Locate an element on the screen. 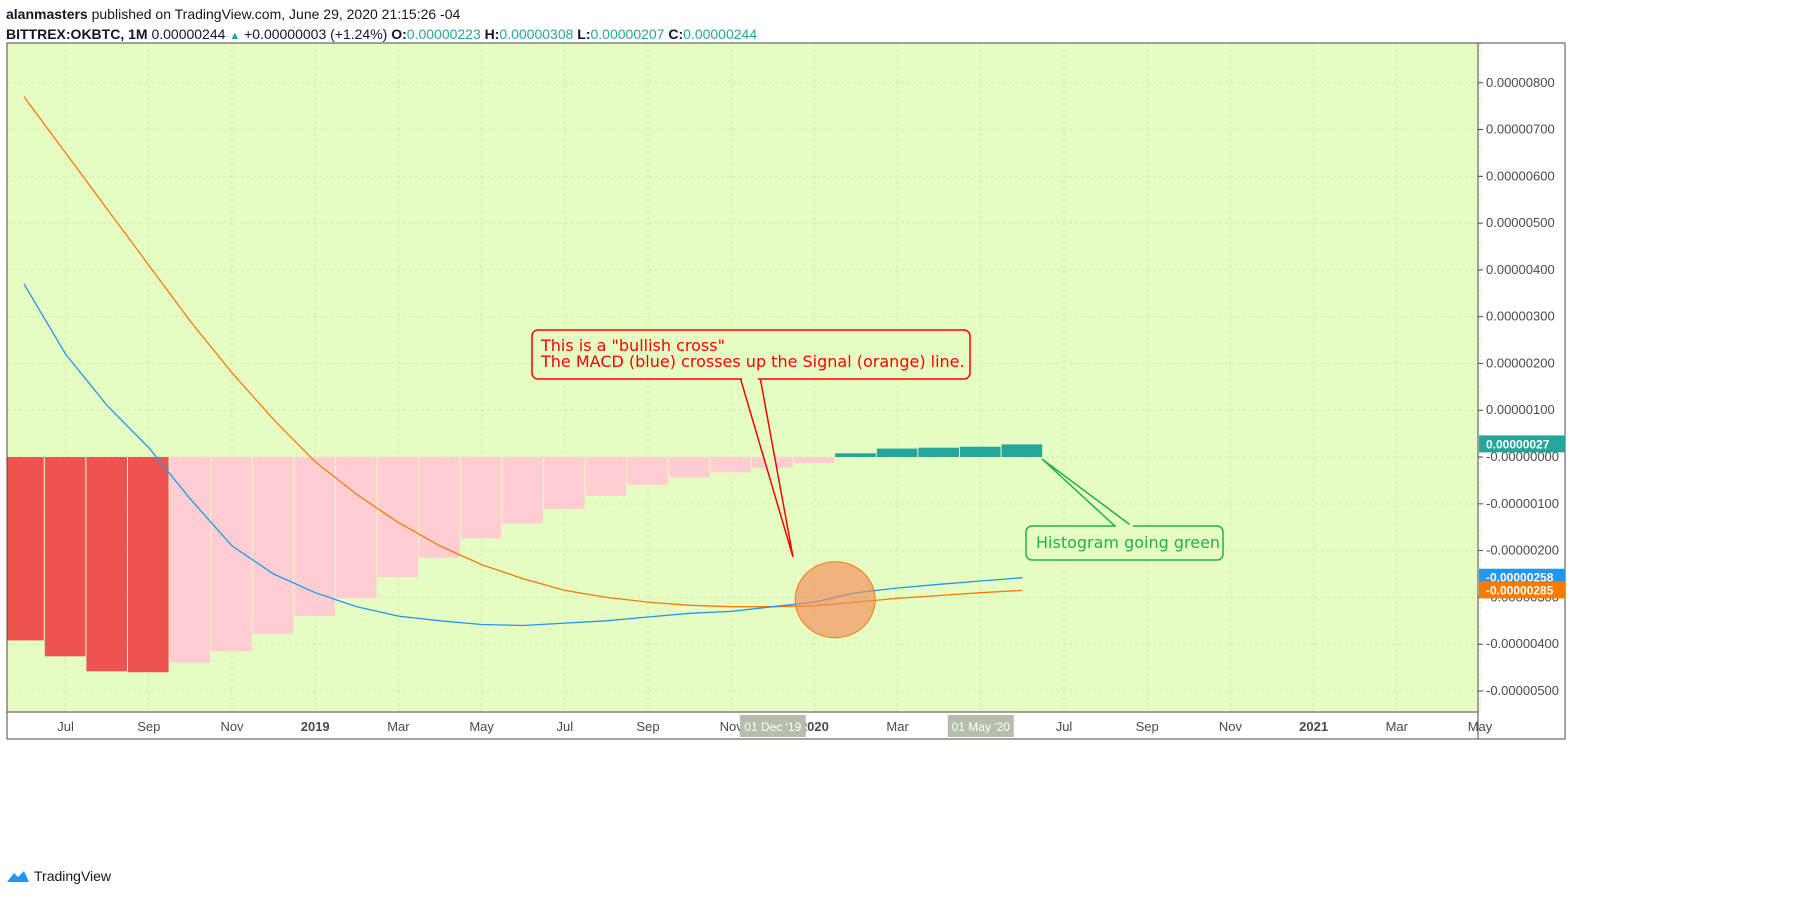 This screenshot has height=899, width=1816. price-value-label: 0.00000027 is located at coordinates (1518, 444).